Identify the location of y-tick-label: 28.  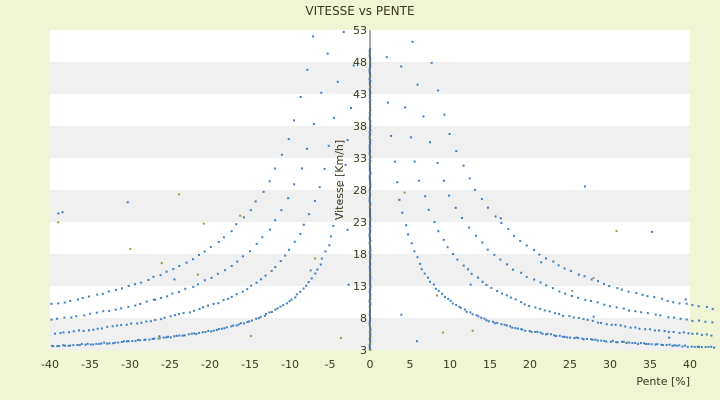
(360, 190).